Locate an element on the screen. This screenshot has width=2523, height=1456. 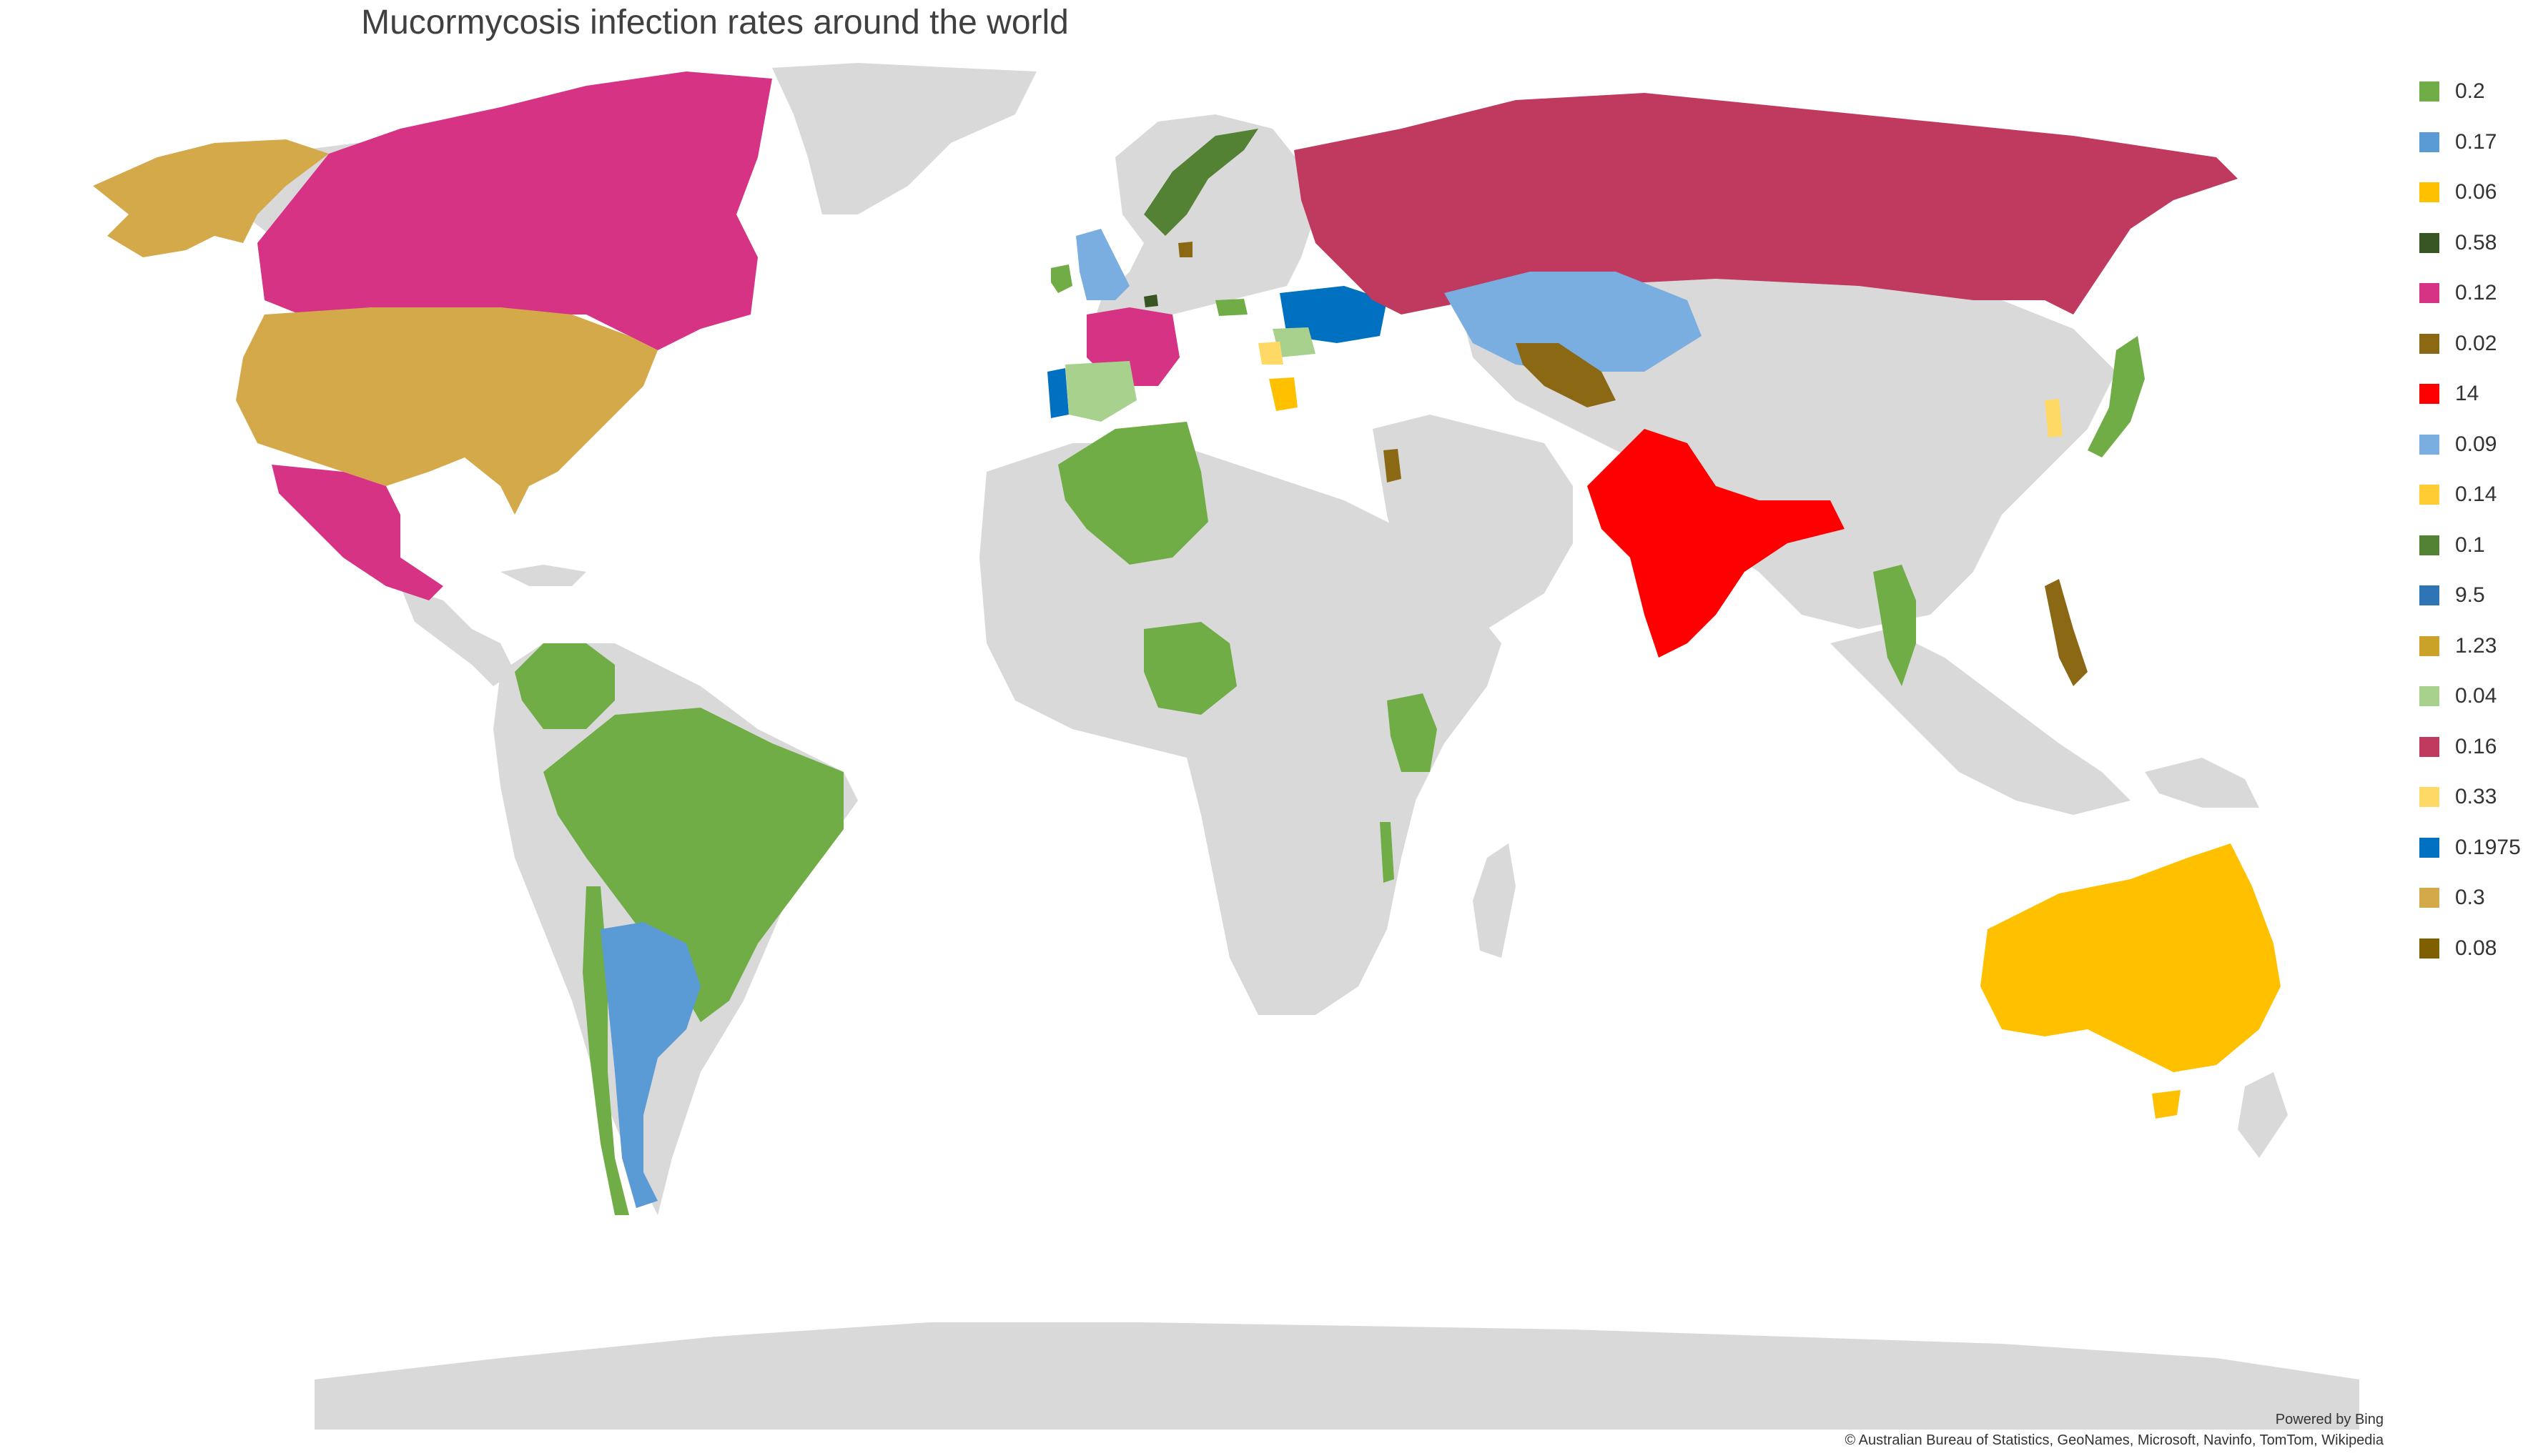
legend-label: 14 is located at coordinates (2467, 393).